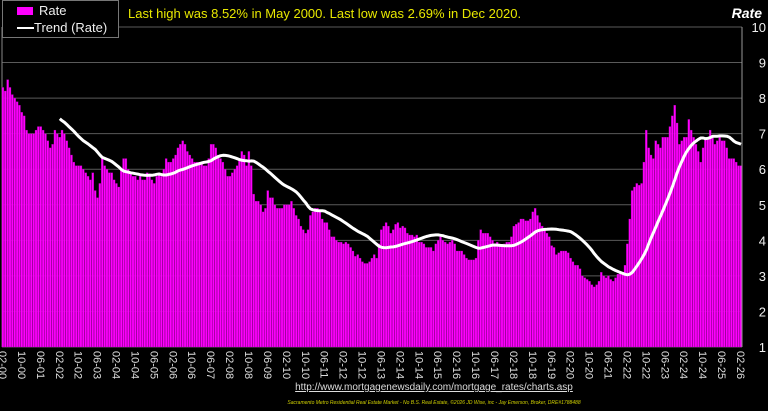  What do you see at coordinates (418, 365) in the screenshot?
I see `x-tick-label: 10-14` at bounding box center [418, 365].